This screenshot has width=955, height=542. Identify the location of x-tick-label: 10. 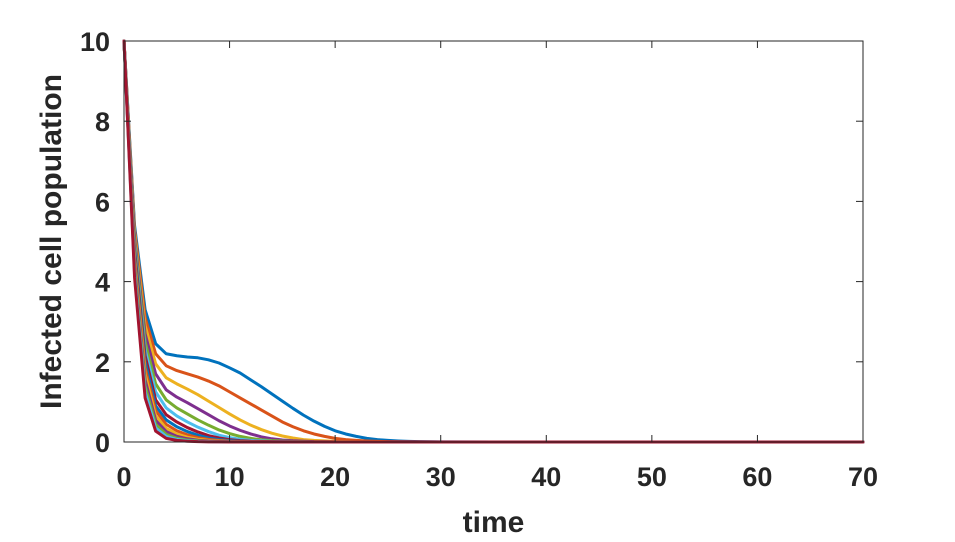
(230, 477).